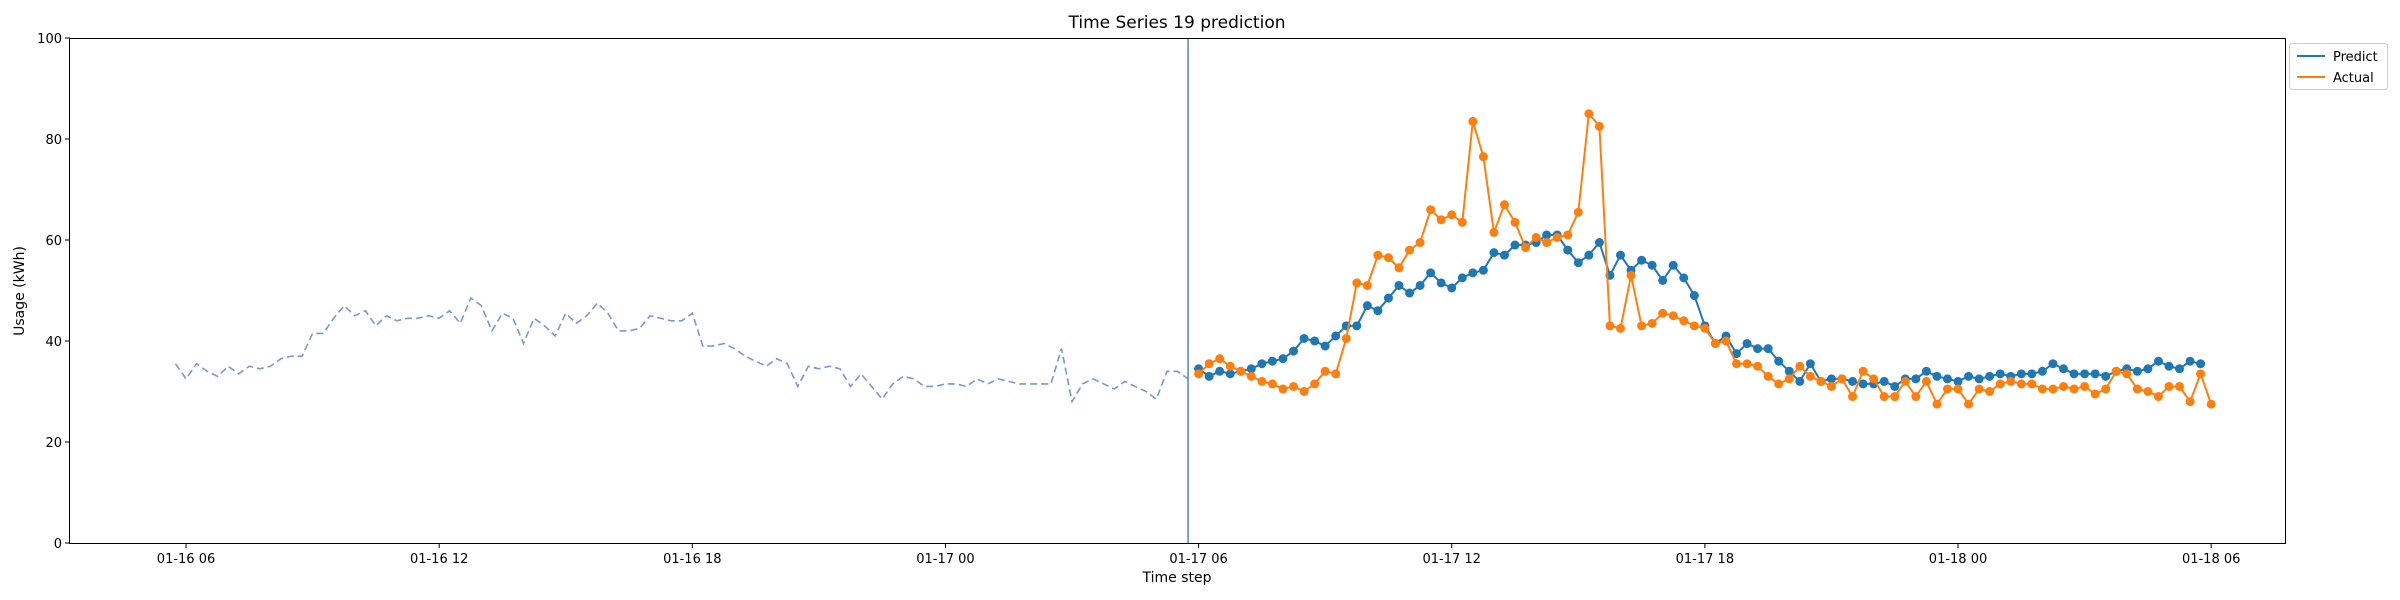  I want to click on y-tick-label: 0, so click(58, 544).